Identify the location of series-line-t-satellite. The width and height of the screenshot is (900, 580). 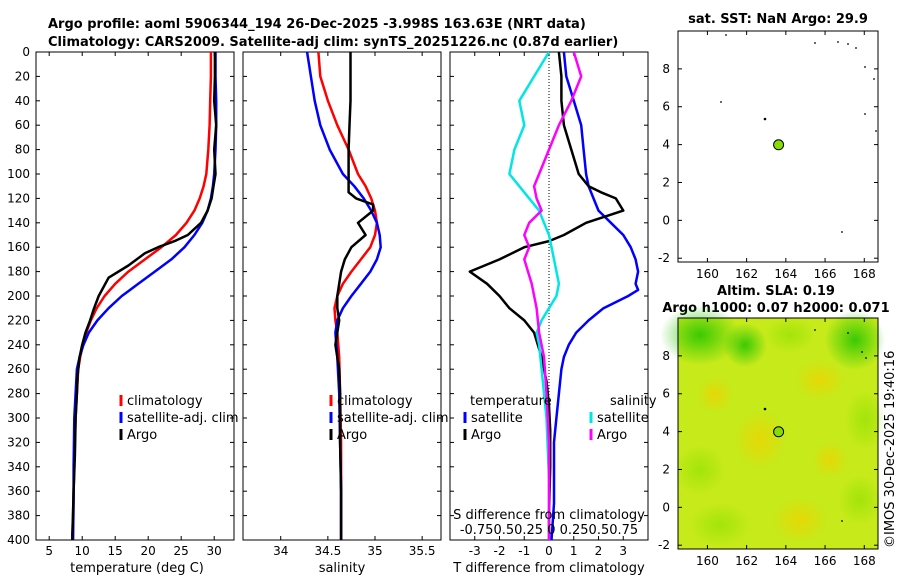
(595, 296).